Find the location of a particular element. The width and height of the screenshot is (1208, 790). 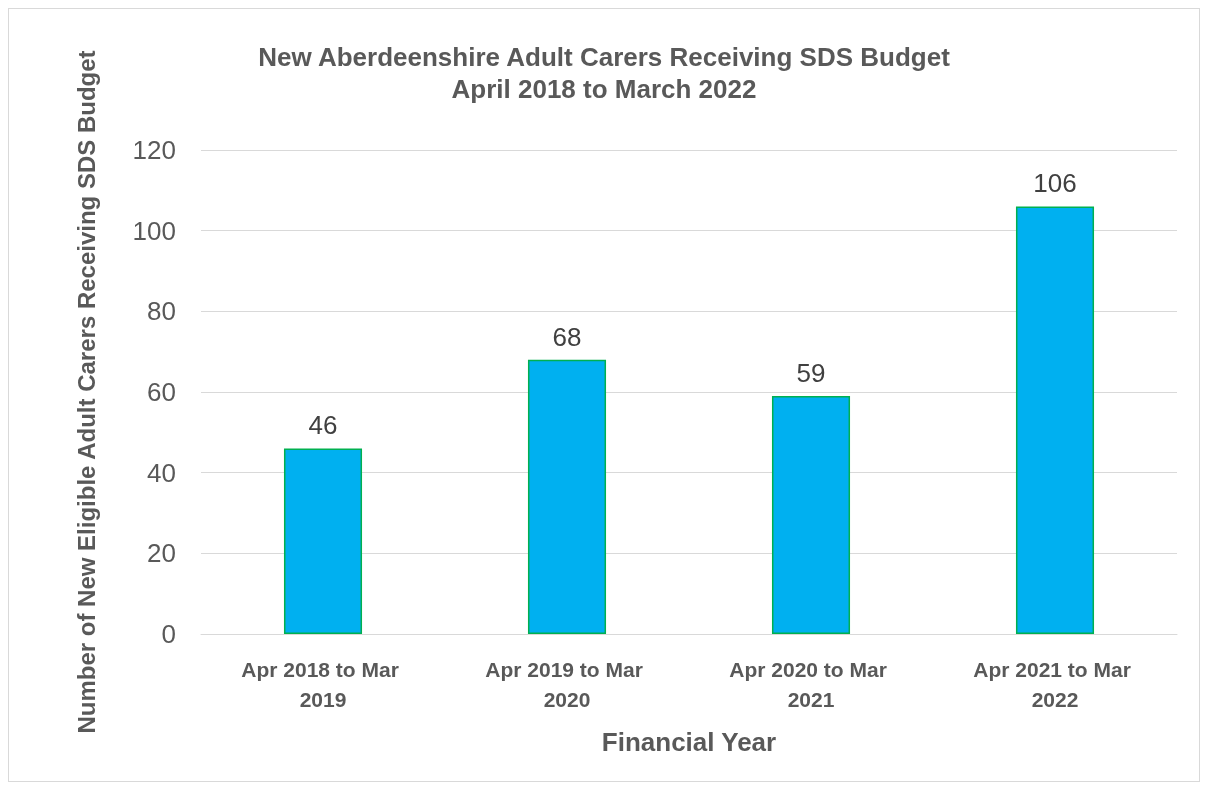

y-tick-label: 20 is located at coordinates (161, 553).